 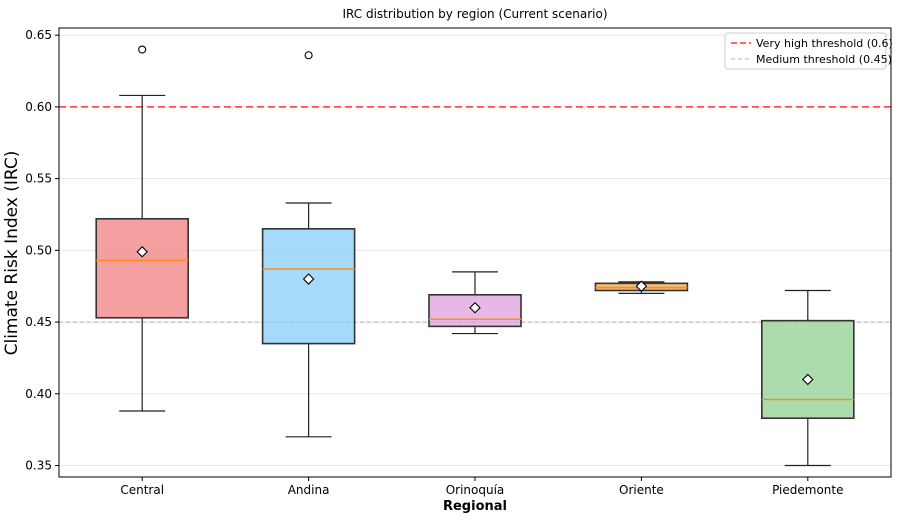 I want to click on y-tick-label: 0.35, so click(x=38, y=466).